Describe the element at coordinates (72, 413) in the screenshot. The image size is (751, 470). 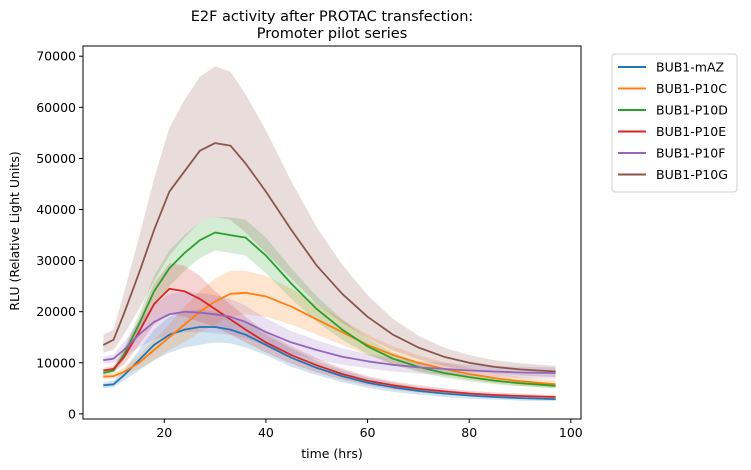
I see `y-tick-label-0: 0` at that location.